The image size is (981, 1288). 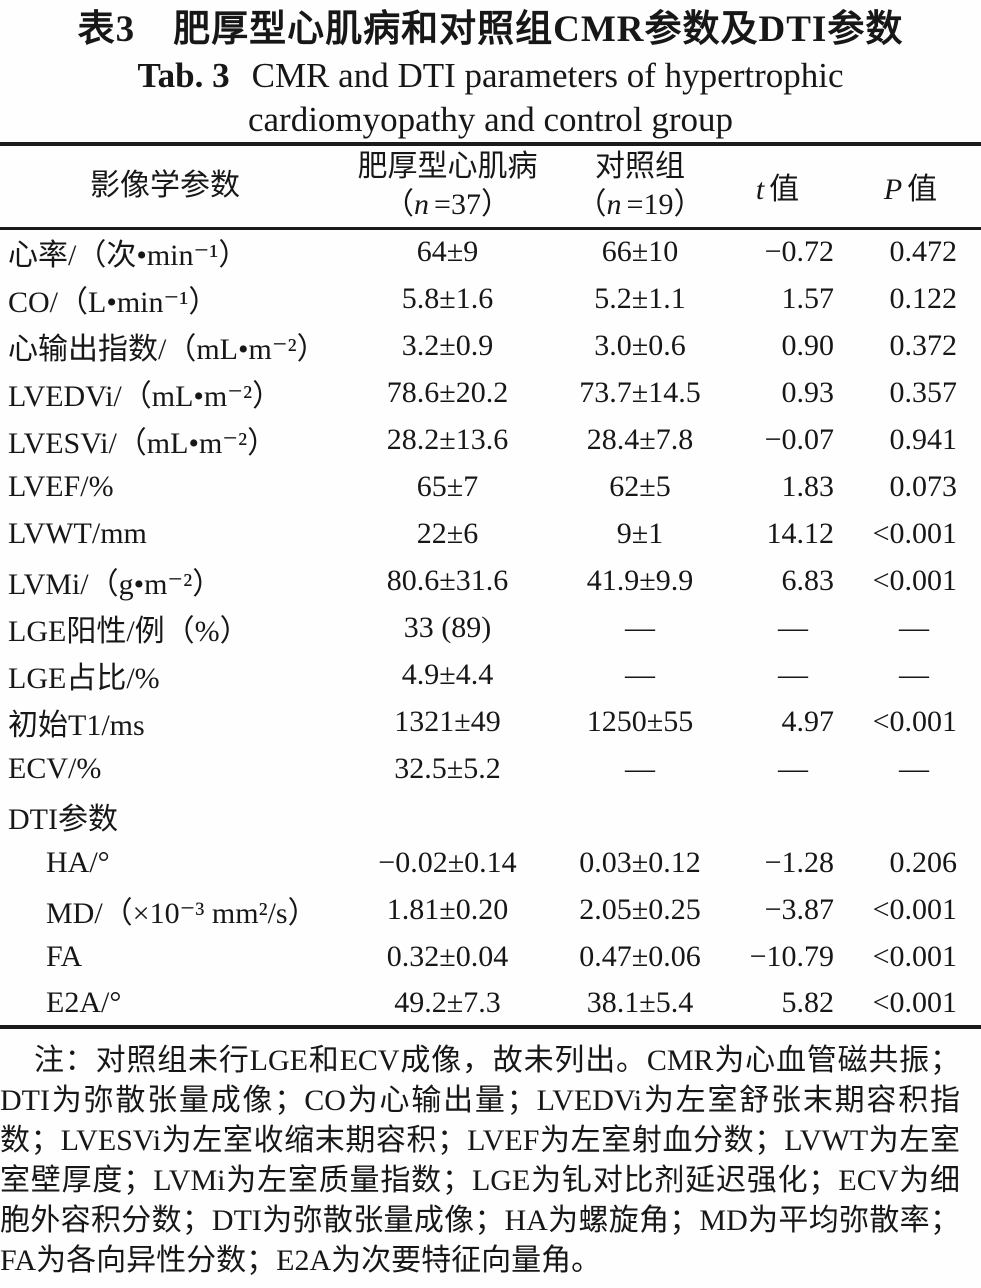 I want to click on cell-control-value: 0.47±0.06, so click(x=640, y=956).